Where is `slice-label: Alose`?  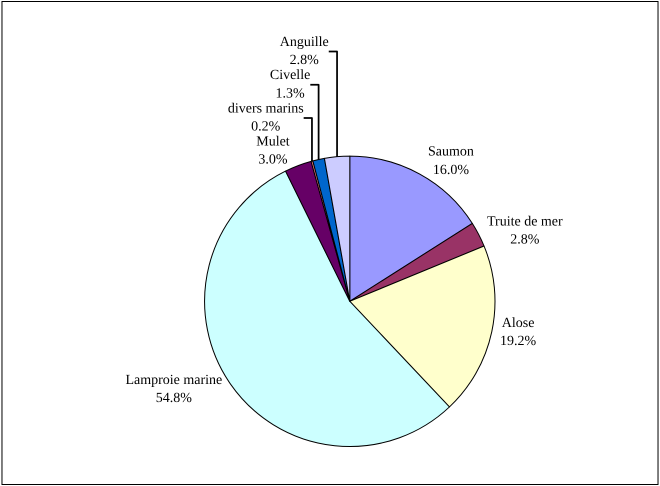
slice-label: Alose is located at coordinates (518, 323).